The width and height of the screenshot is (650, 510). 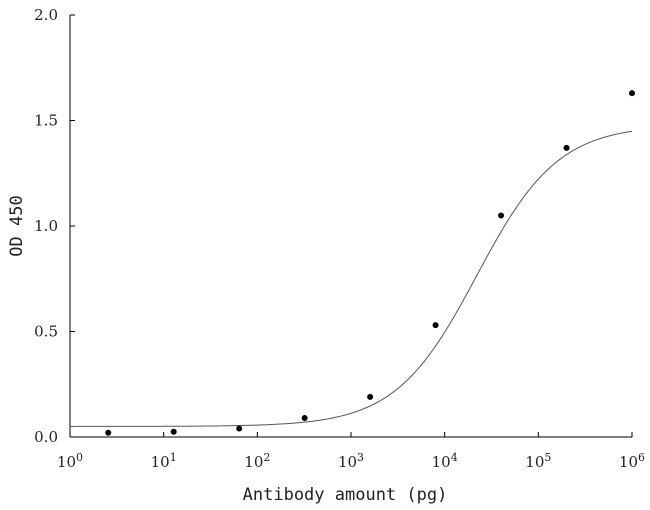 I want to click on x-tick-label: 10¹, so click(x=164, y=461).